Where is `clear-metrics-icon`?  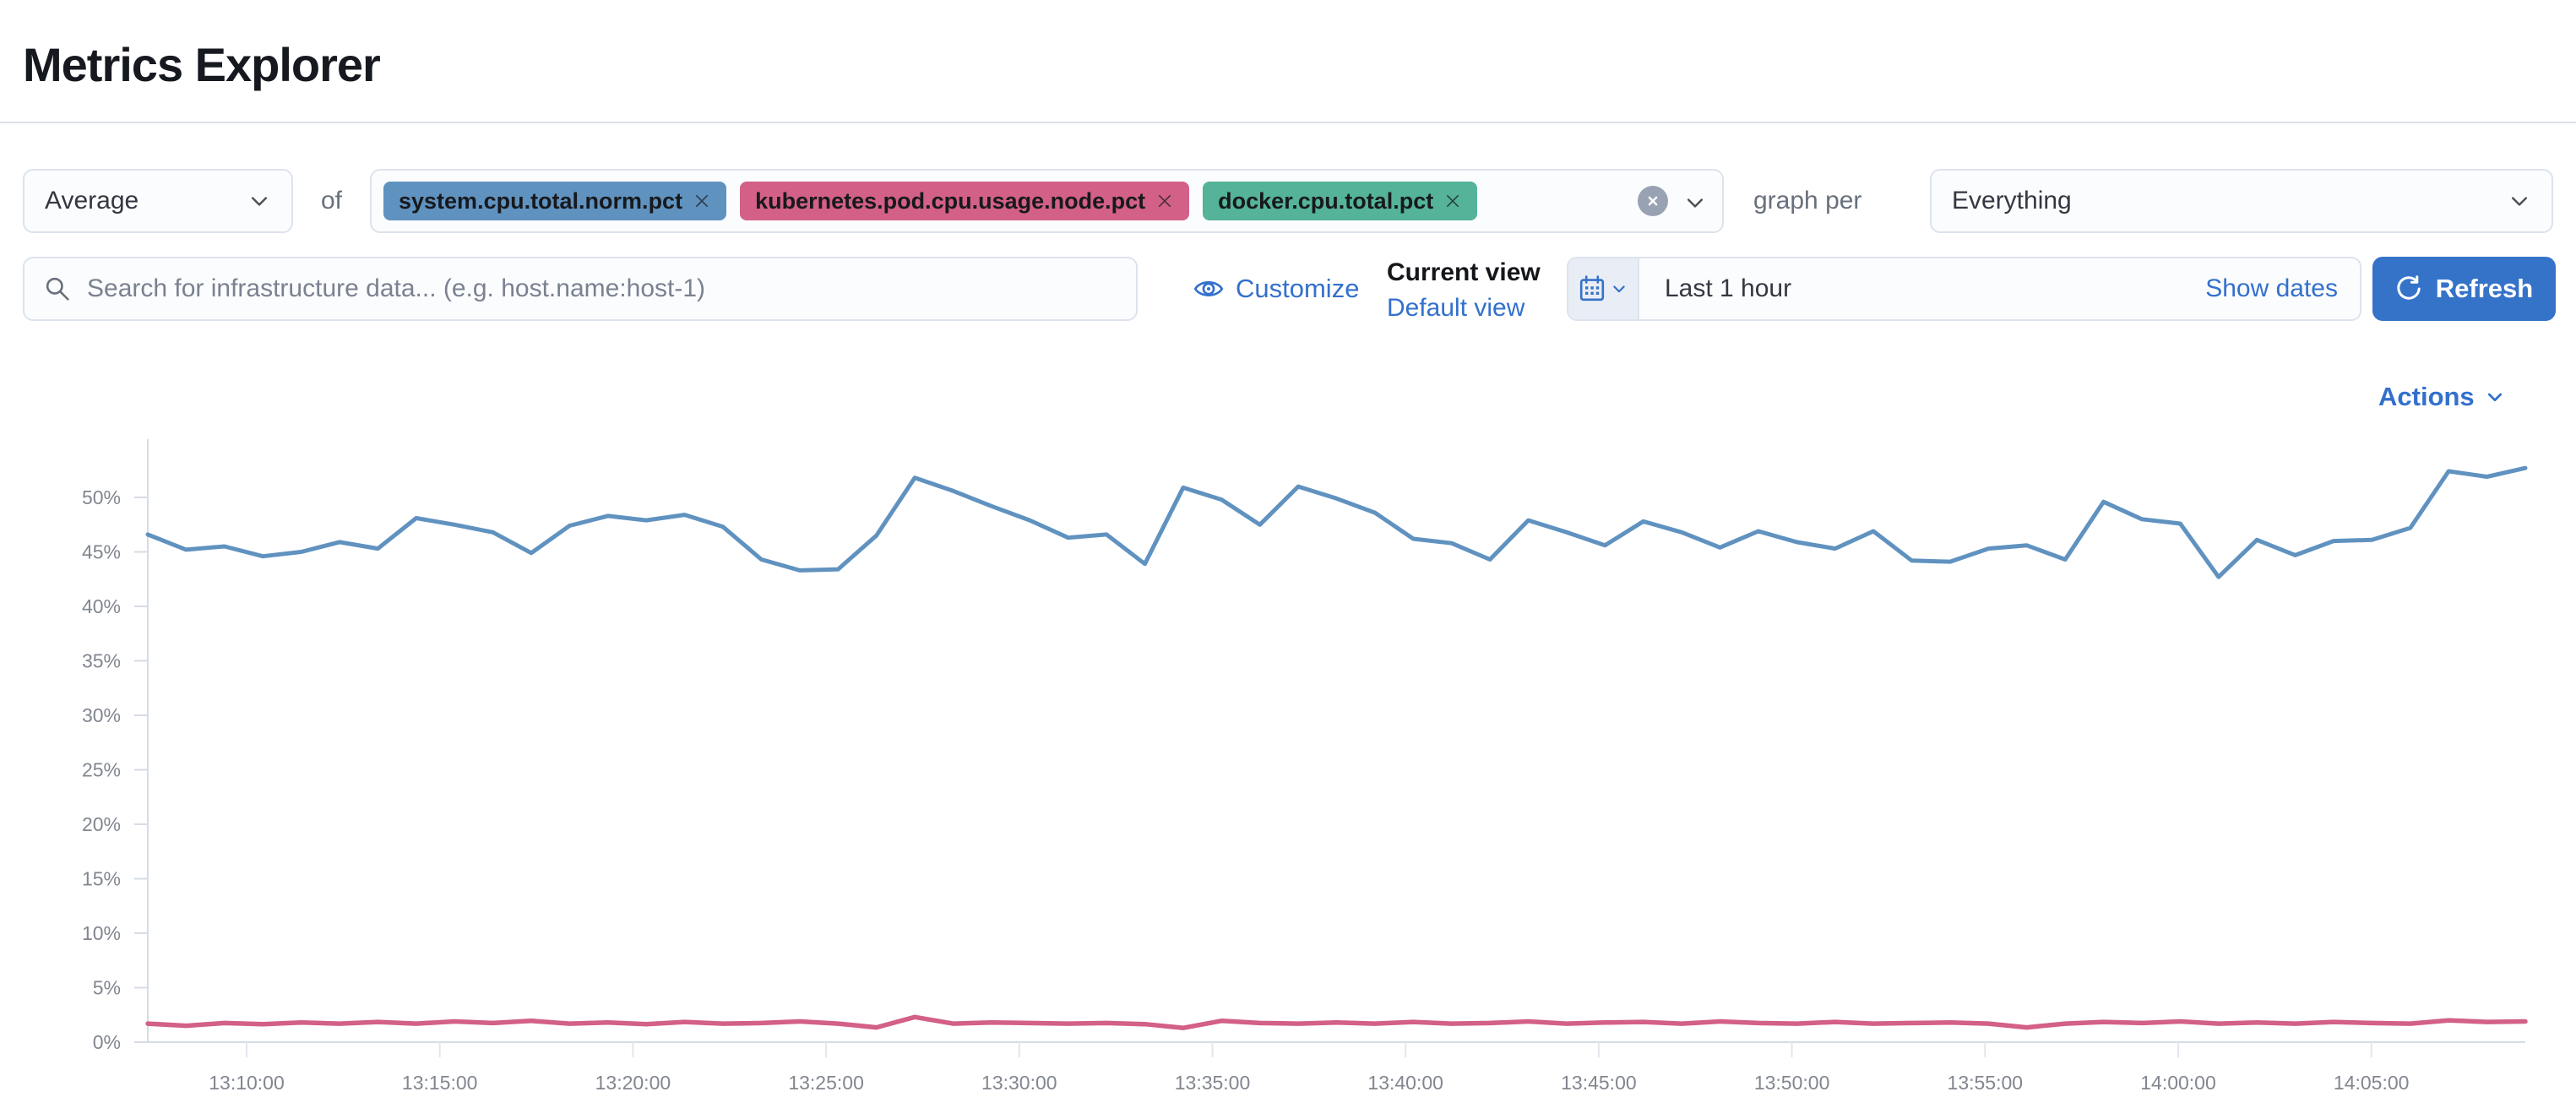
clear-metrics-icon is located at coordinates (1653, 201).